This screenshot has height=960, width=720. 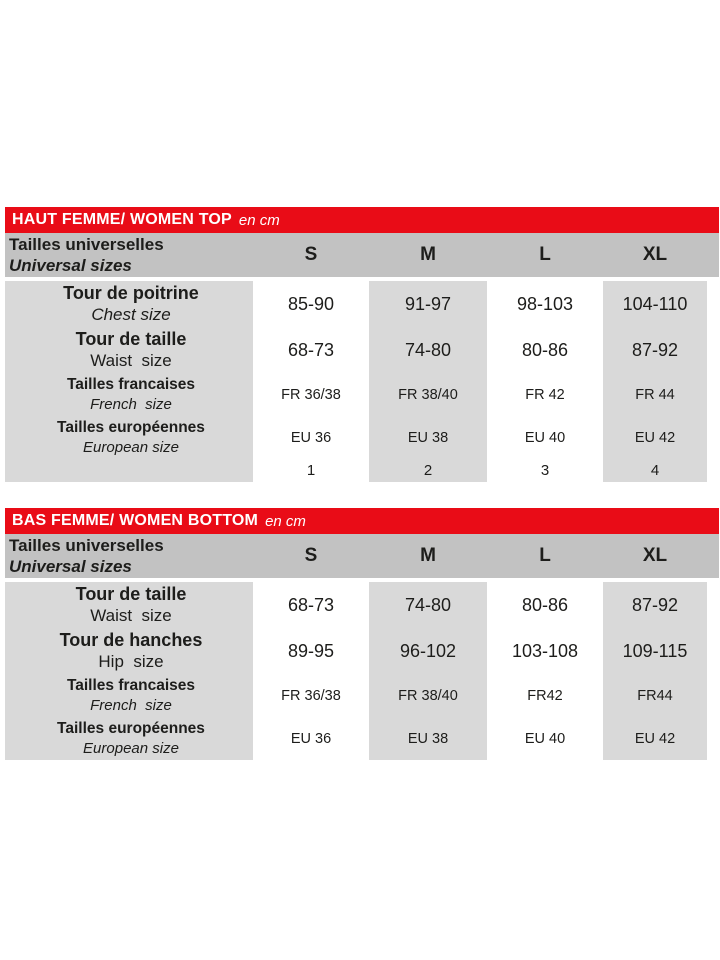 What do you see at coordinates (122, 219) in the screenshot?
I see `table-title: HAUT FEMME/ WOMEN TOP` at bounding box center [122, 219].